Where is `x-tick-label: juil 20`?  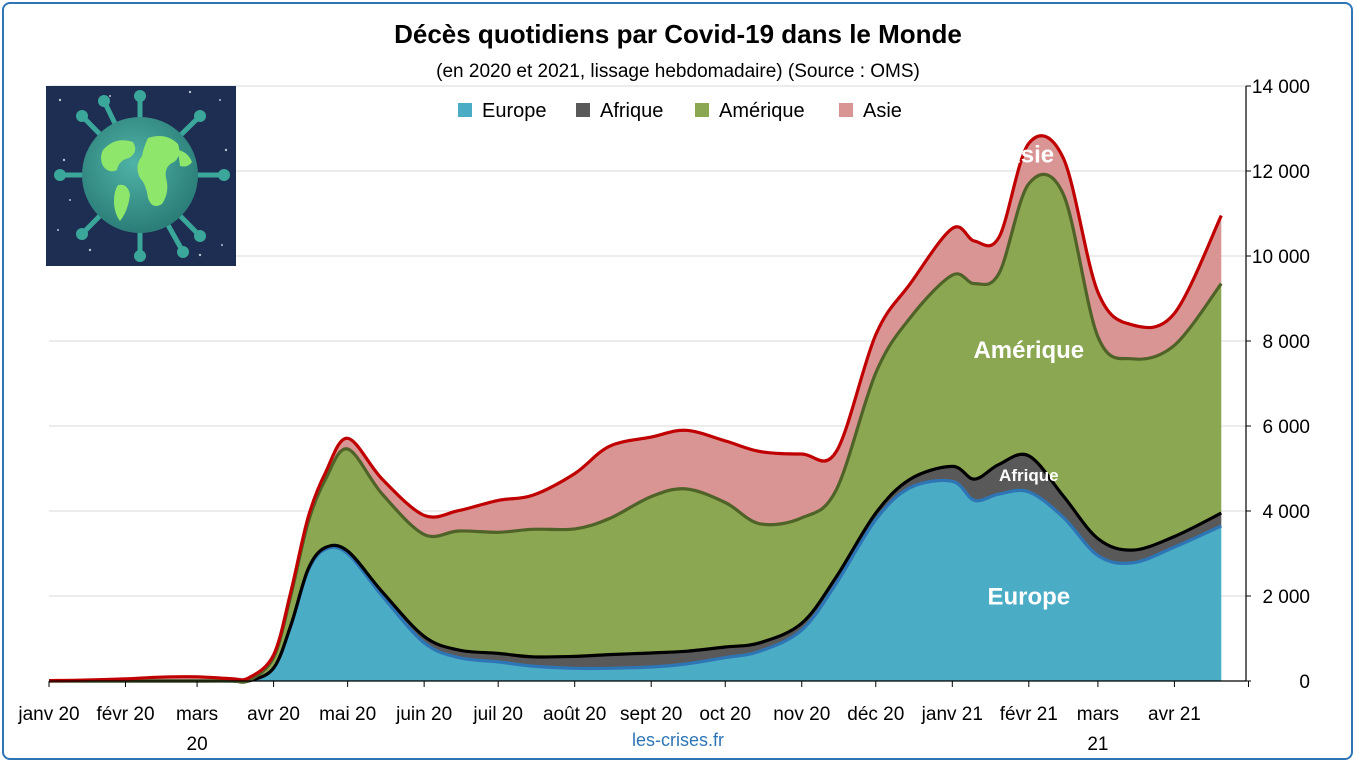
x-tick-label: juil 20 is located at coordinates (497, 714).